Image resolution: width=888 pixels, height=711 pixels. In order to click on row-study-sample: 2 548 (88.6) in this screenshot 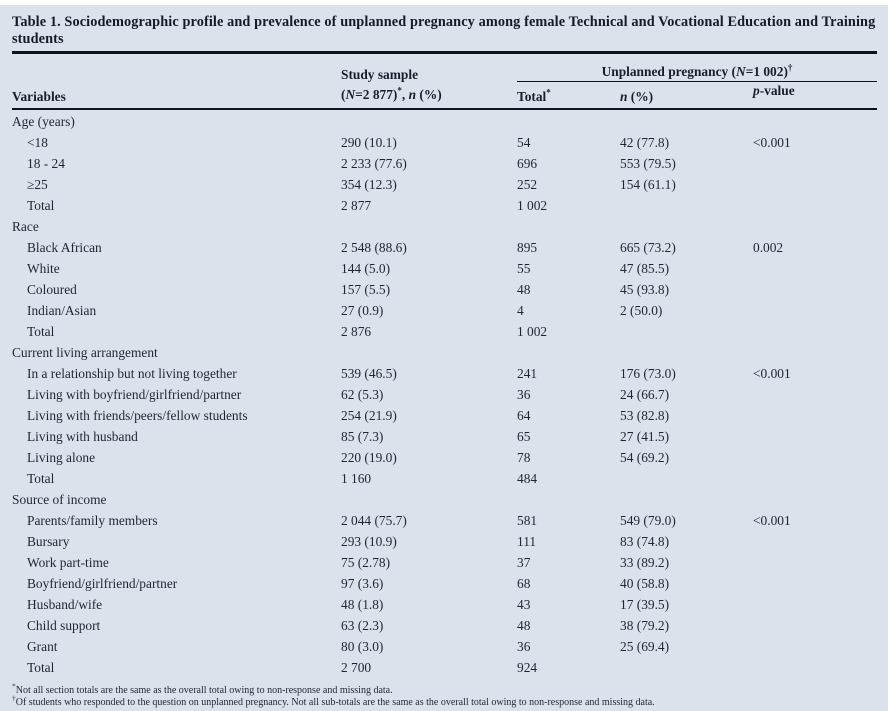, I will do `click(374, 247)`.